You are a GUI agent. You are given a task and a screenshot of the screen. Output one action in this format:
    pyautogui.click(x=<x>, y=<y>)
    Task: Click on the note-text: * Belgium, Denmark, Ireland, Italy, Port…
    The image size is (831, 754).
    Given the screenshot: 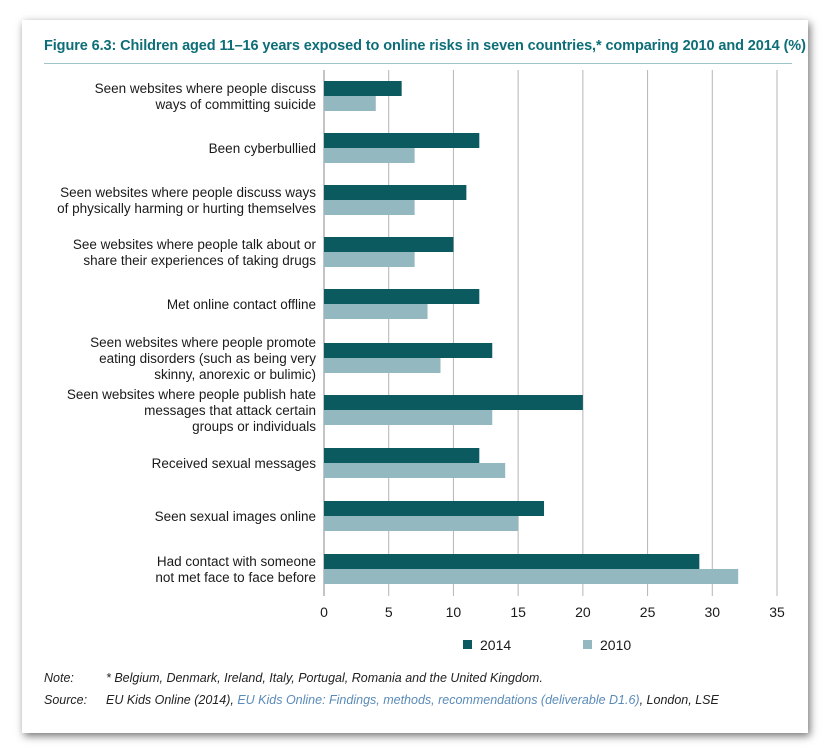 What is the action you would take?
    pyautogui.click(x=324, y=678)
    